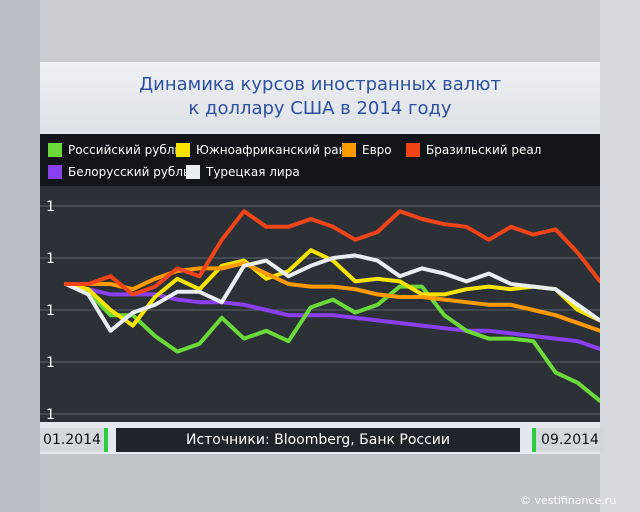 The height and width of the screenshot is (512, 640). Describe the element at coordinates (620, 256) in the screenshot. I see `background-panel-right` at that location.